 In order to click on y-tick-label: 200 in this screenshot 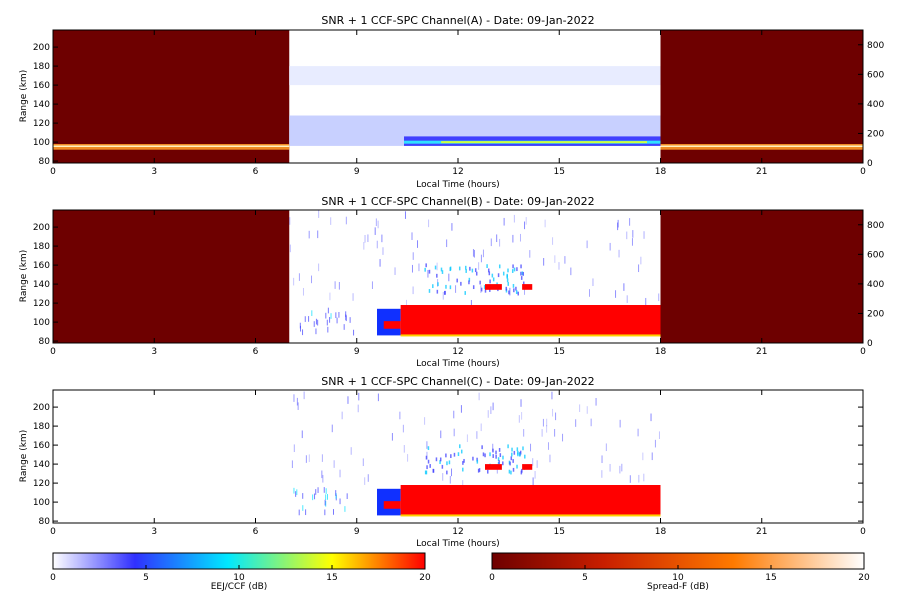, I will do `click(41, 228)`.